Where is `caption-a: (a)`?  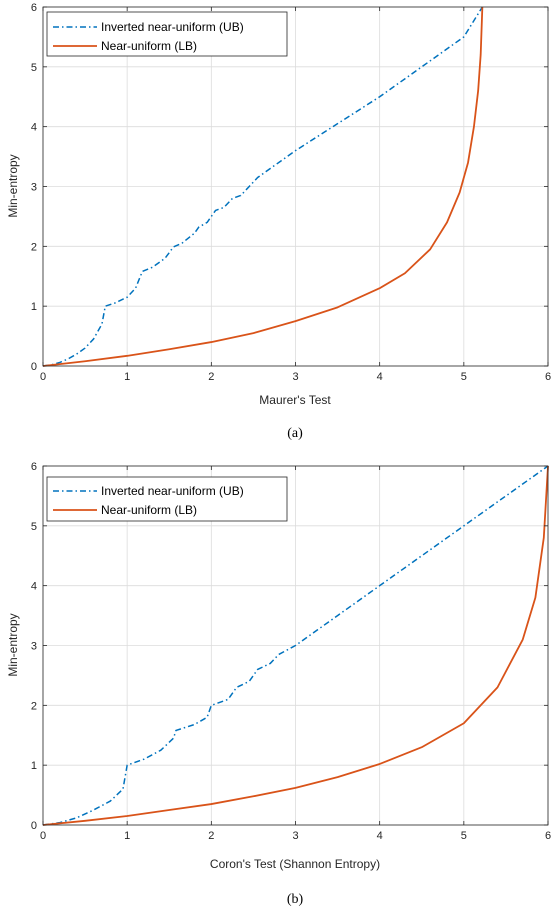
caption-a: (a) is located at coordinates (295, 433).